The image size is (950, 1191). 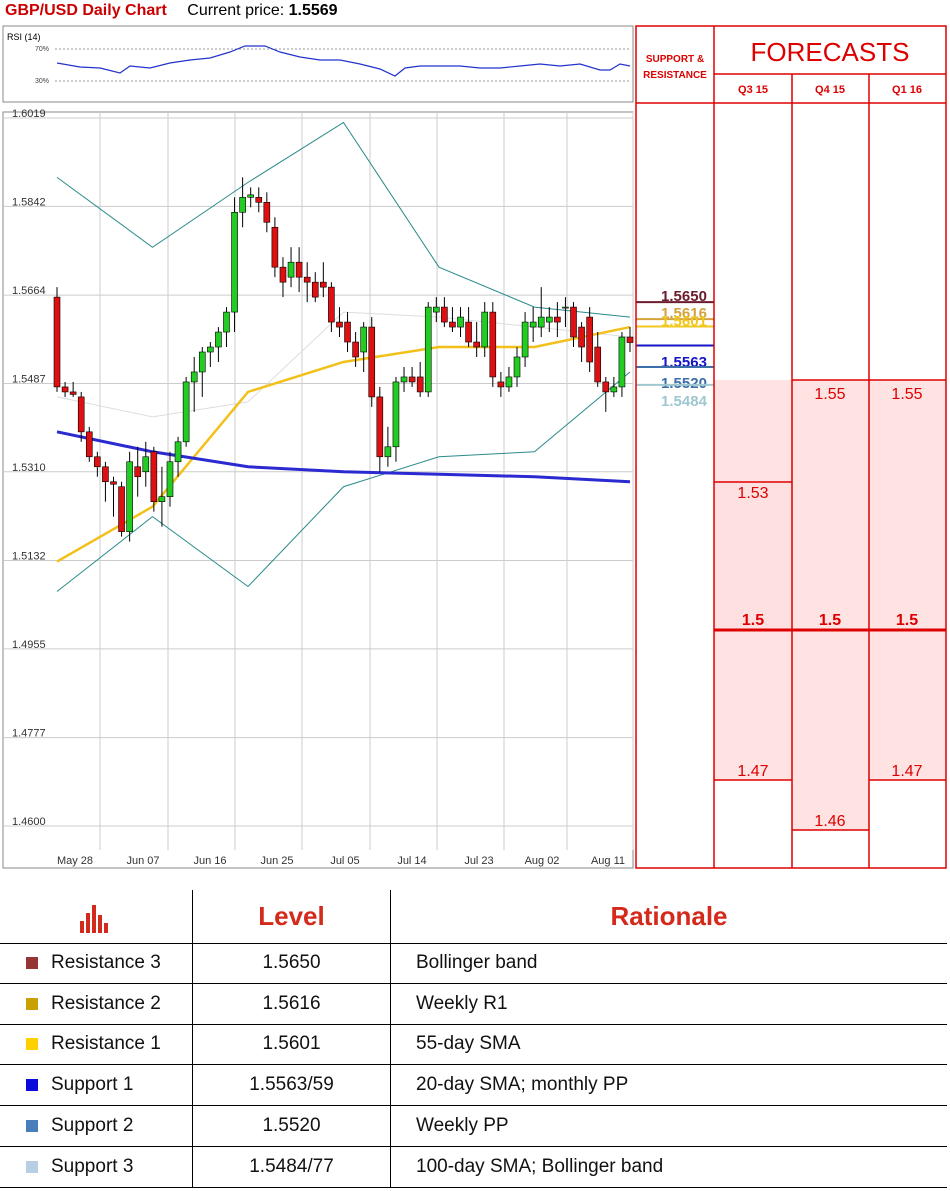 What do you see at coordinates (684, 313) in the screenshot?
I see `level-label: 1.5616` at bounding box center [684, 313].